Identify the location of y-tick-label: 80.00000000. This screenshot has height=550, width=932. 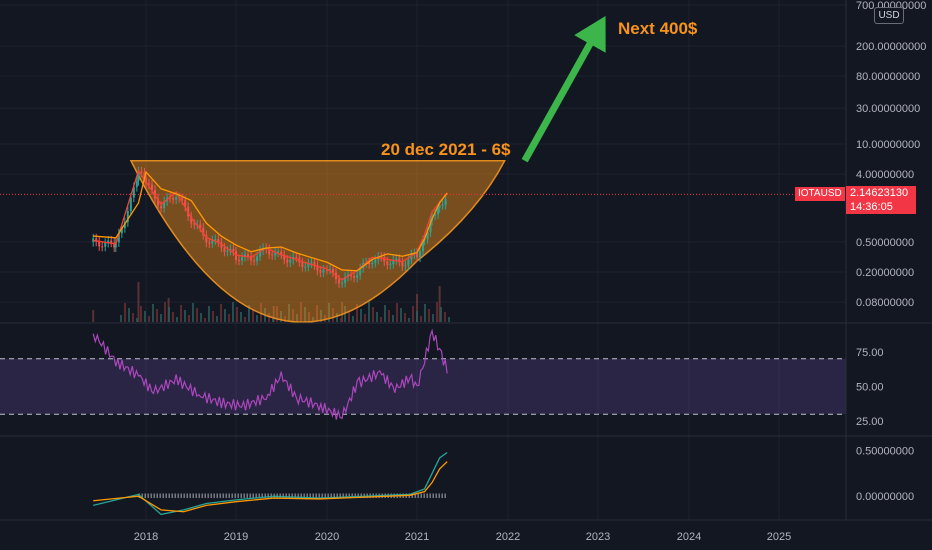
(888, 77).